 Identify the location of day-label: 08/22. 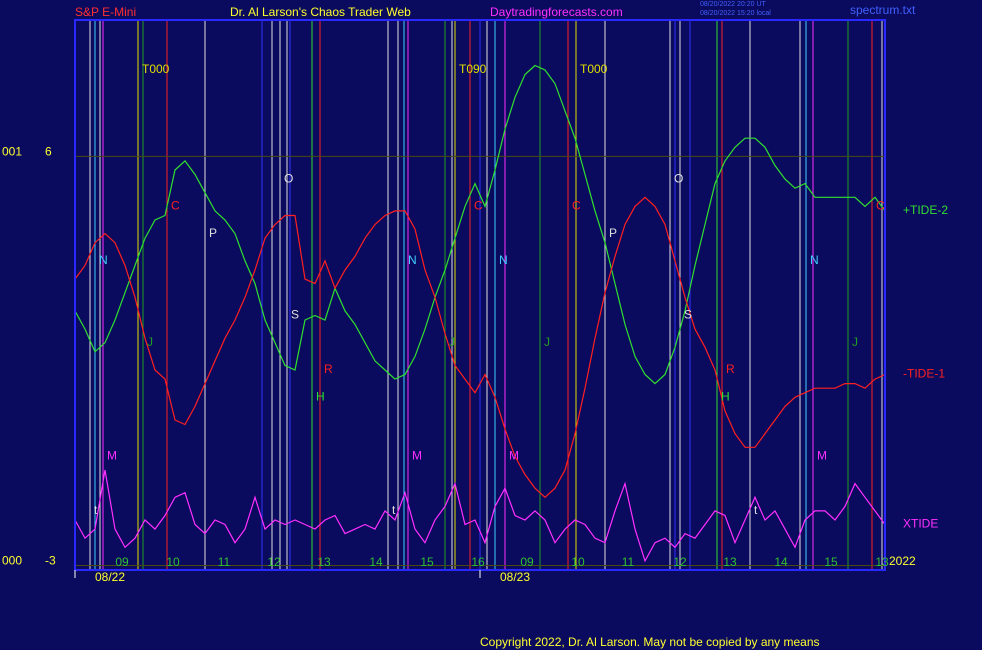
(110, 577).